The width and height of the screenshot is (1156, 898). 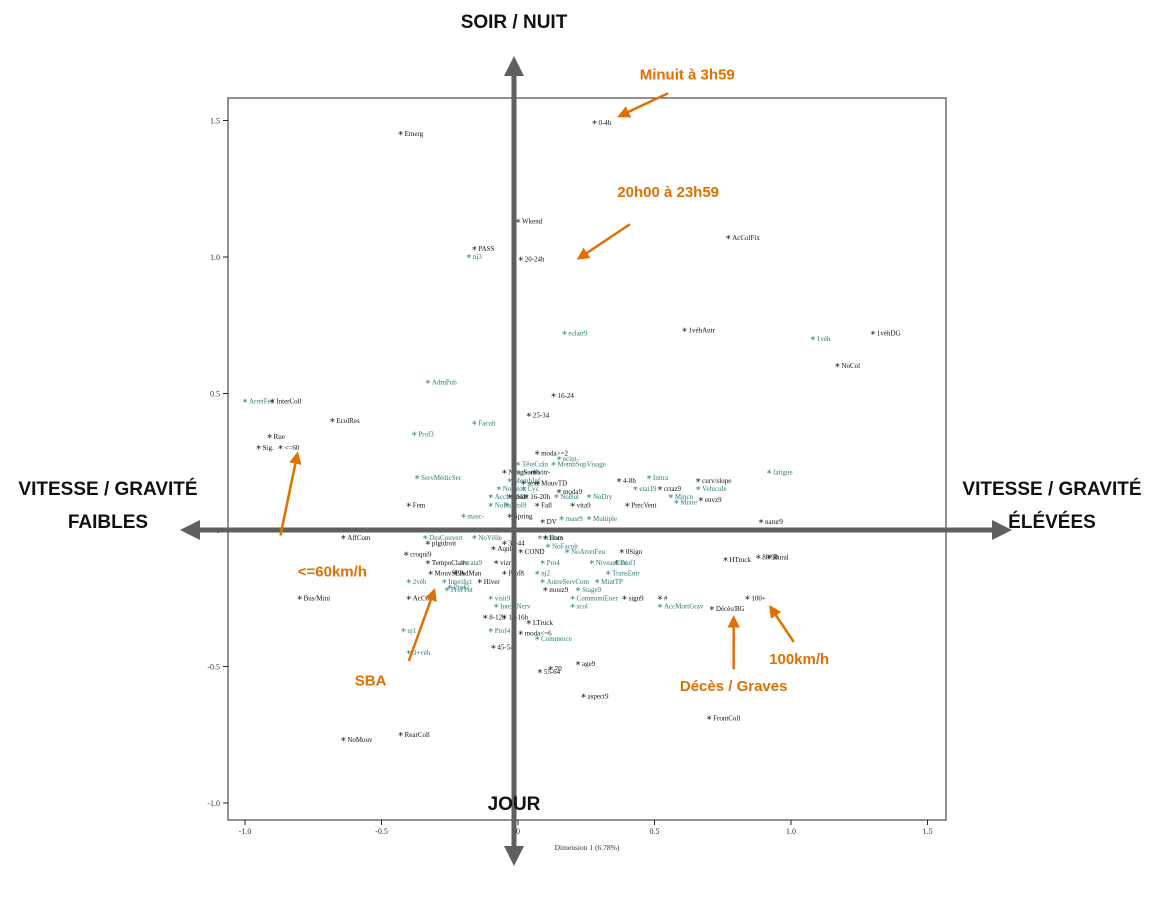 What do you see at coordinates (487, 424) in the screenshot?
I see `point-label: Facult` at bounding box center [487, 424].